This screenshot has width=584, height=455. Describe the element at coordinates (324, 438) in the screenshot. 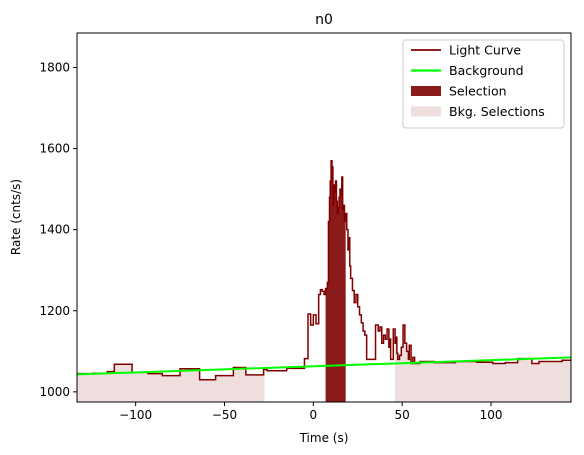

I see `x-axis-label: Time (s)` at that location.